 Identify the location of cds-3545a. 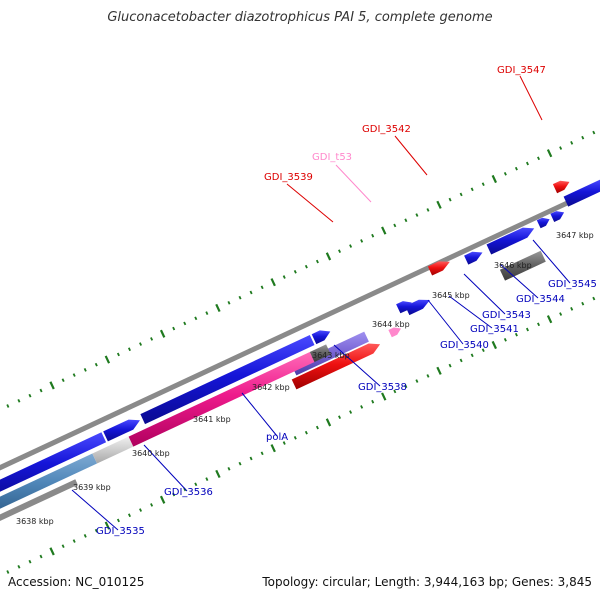
(543, 223).